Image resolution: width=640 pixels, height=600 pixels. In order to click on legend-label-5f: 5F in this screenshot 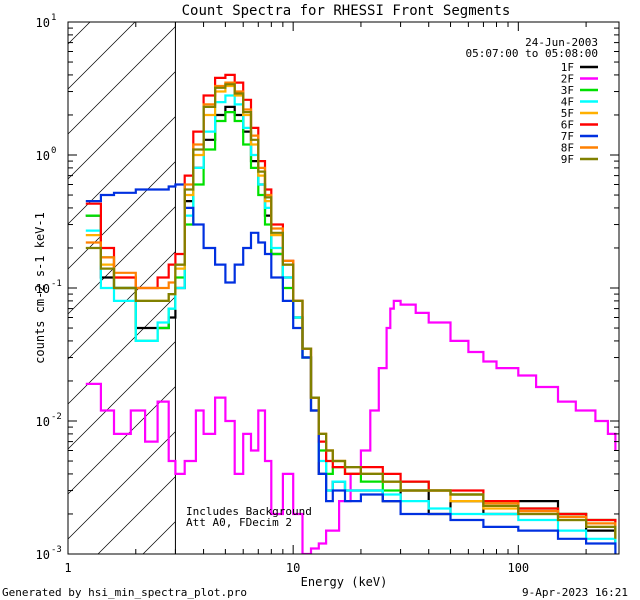, I will do `click(567, 113)`.